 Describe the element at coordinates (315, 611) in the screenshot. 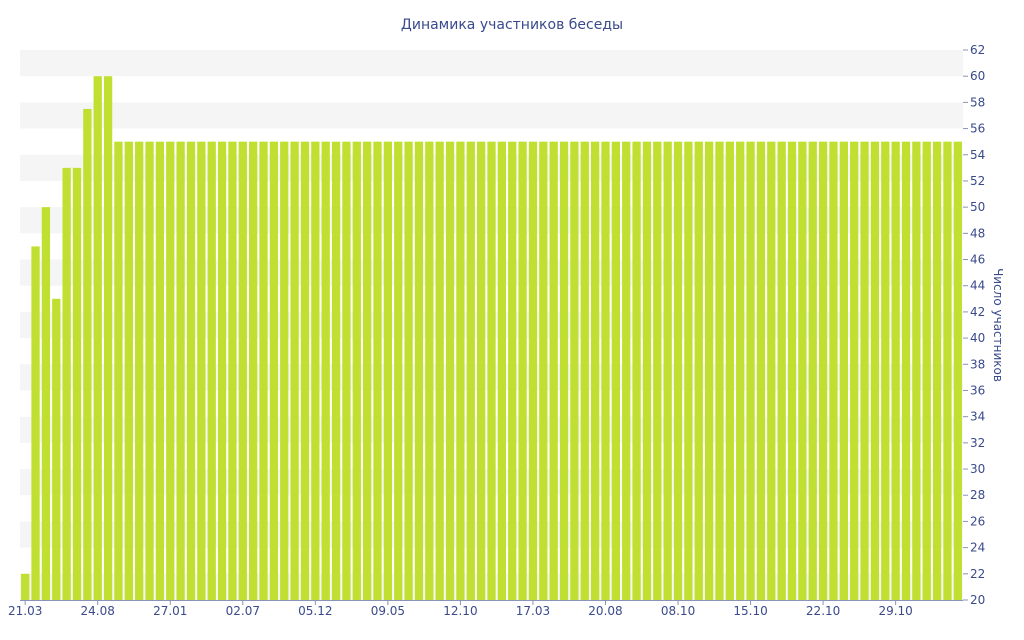

I see `x-tick-label: 05.12` at that location.